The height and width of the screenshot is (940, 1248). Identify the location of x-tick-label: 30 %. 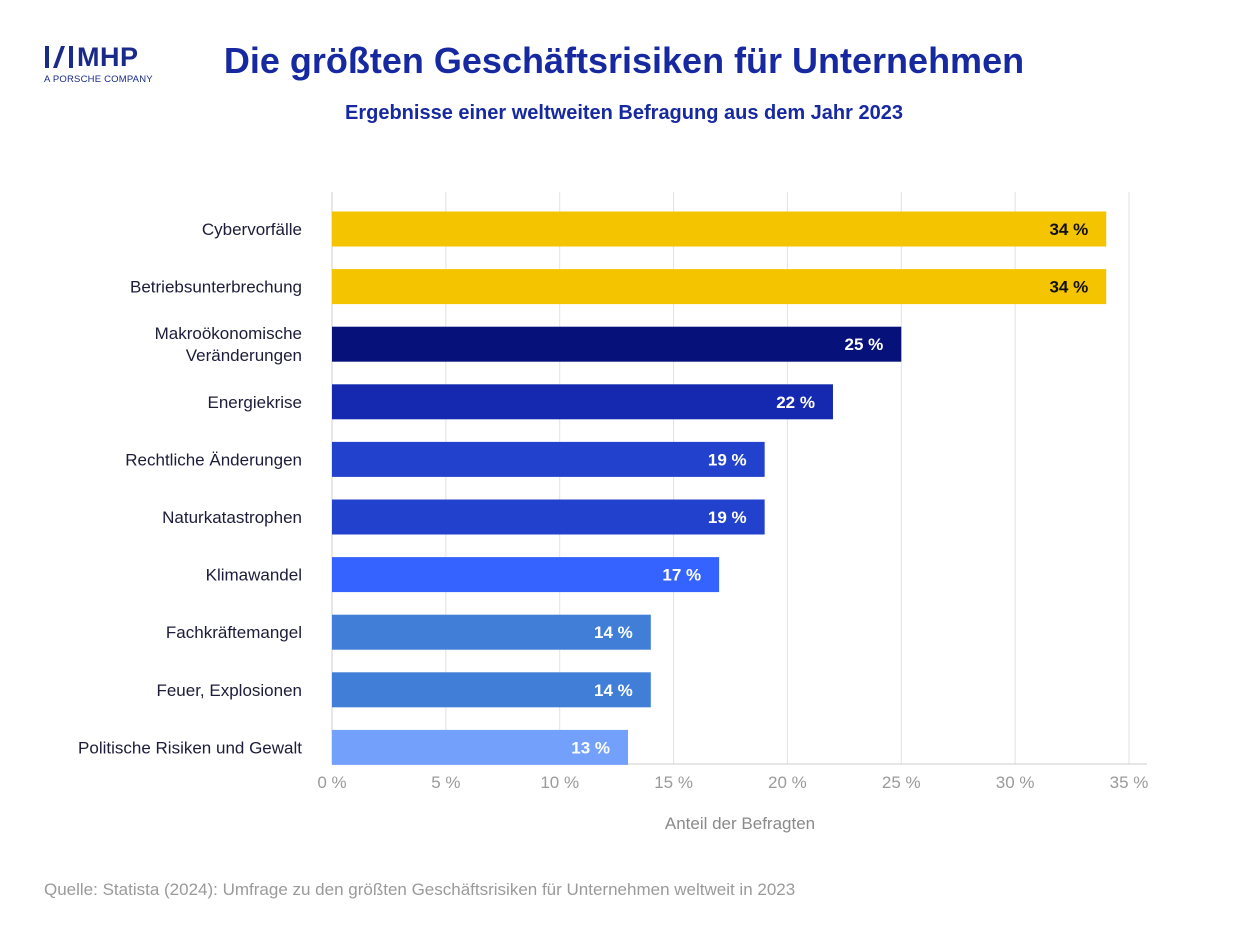
(1015, 782).